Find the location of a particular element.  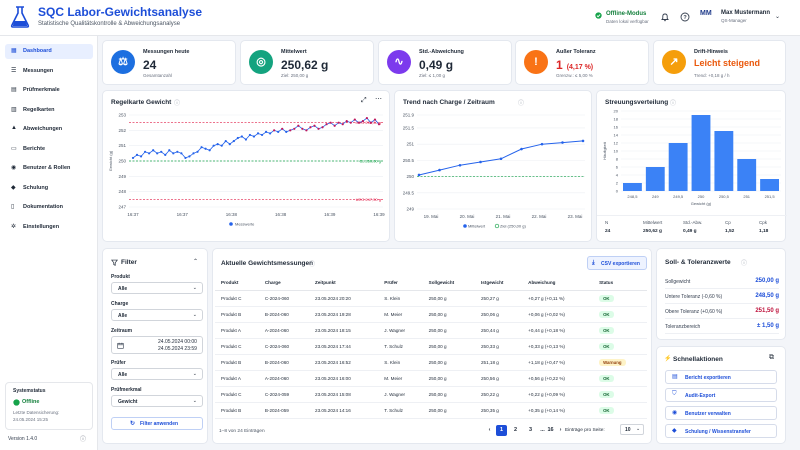

histogram-bar is located at coordinates (678, 167).